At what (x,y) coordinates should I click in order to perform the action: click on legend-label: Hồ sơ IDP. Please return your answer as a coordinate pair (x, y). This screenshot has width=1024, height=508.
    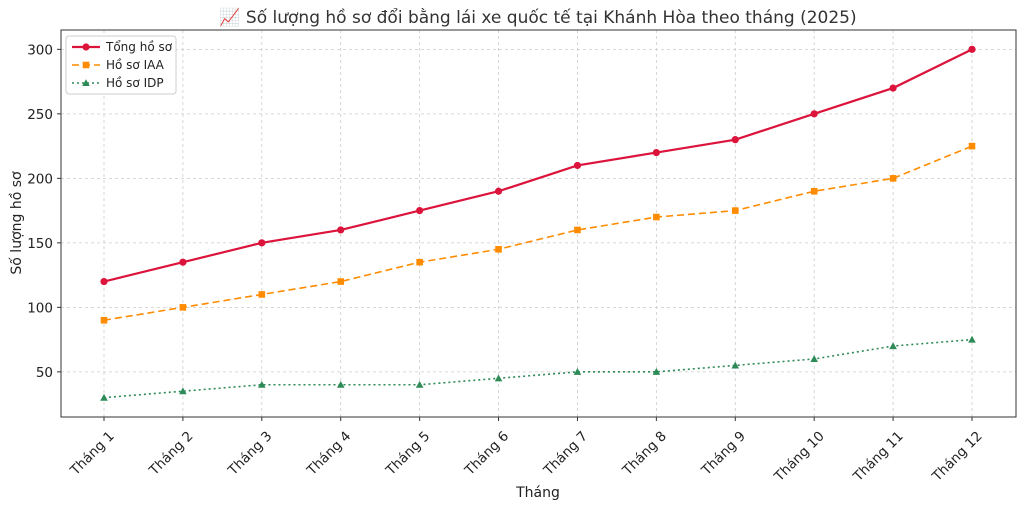
    Looking at the image, I should click on (135, 83).